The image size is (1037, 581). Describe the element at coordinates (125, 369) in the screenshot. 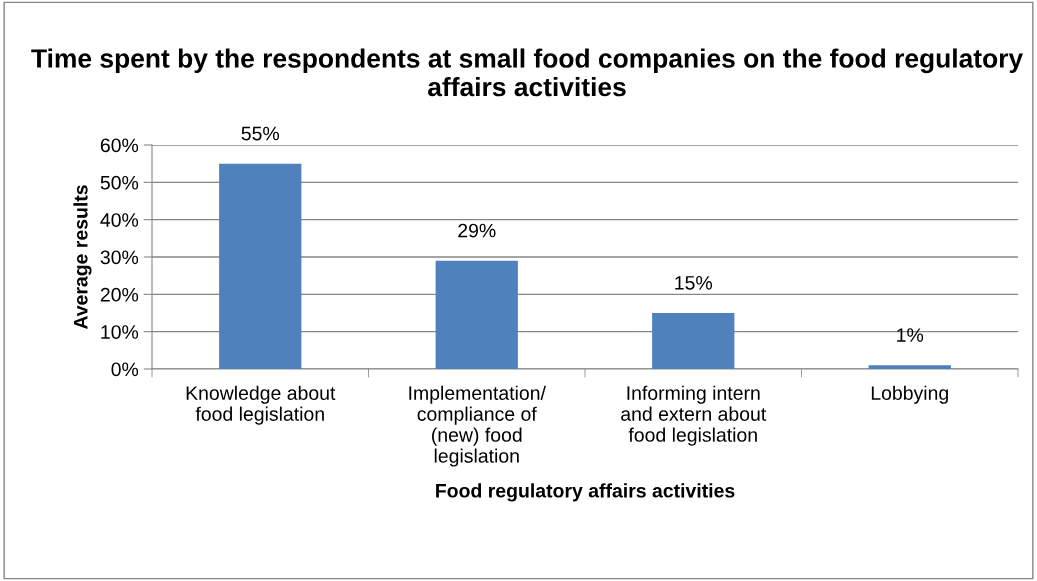

I see `y-tick-label: 0%` at that location.